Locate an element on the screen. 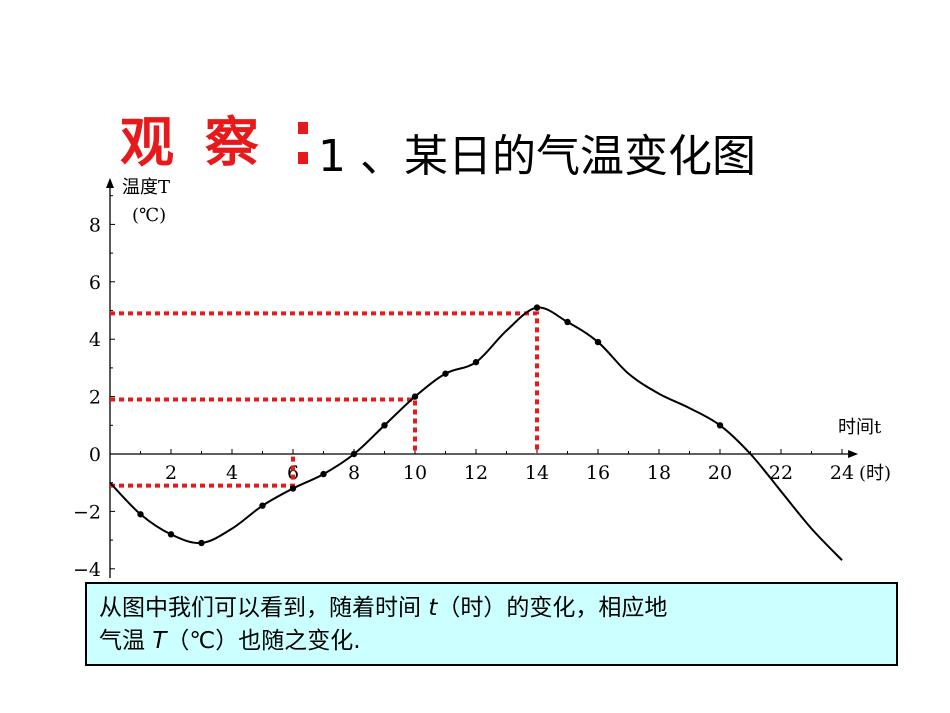  note-line-1: 从图中我们可以看到，随着时间 t（时）的变化，相应地 is located at coordinates (383, 608).